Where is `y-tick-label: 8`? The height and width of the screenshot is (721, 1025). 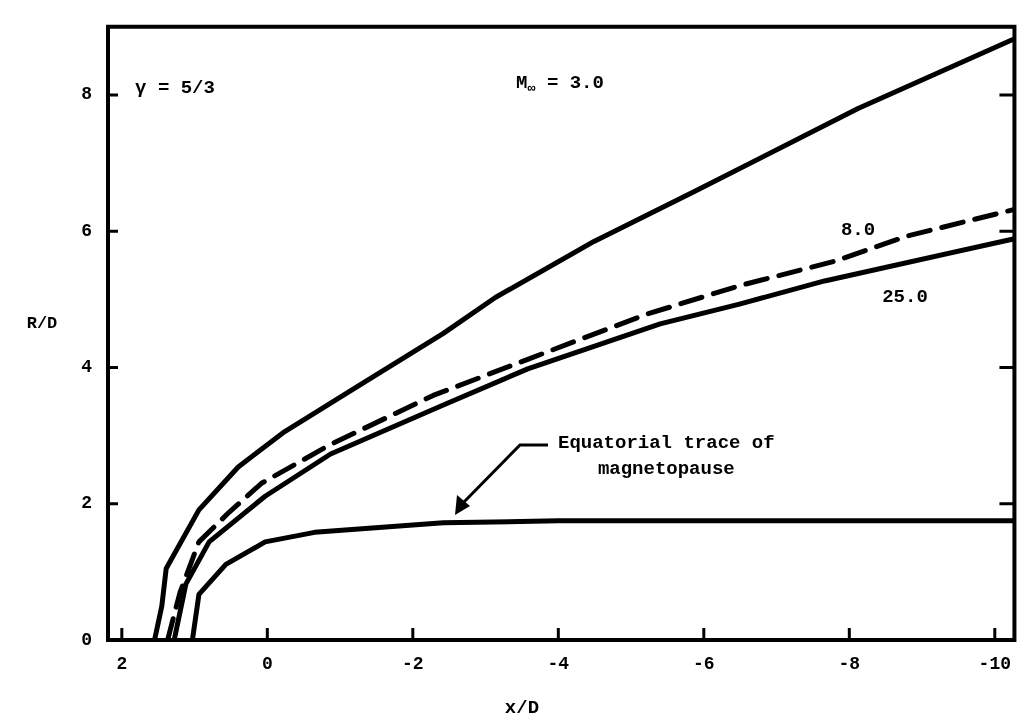
y-tick-label: 8 is located at coordinates (86, 94).